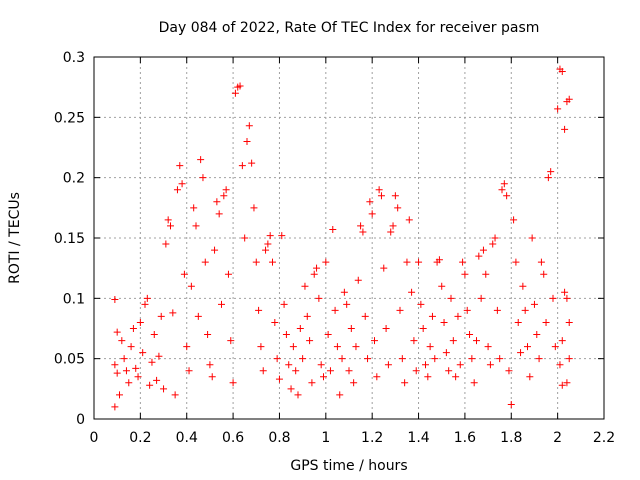  I want to click on y-tick-label: 0, so click(80, 420).